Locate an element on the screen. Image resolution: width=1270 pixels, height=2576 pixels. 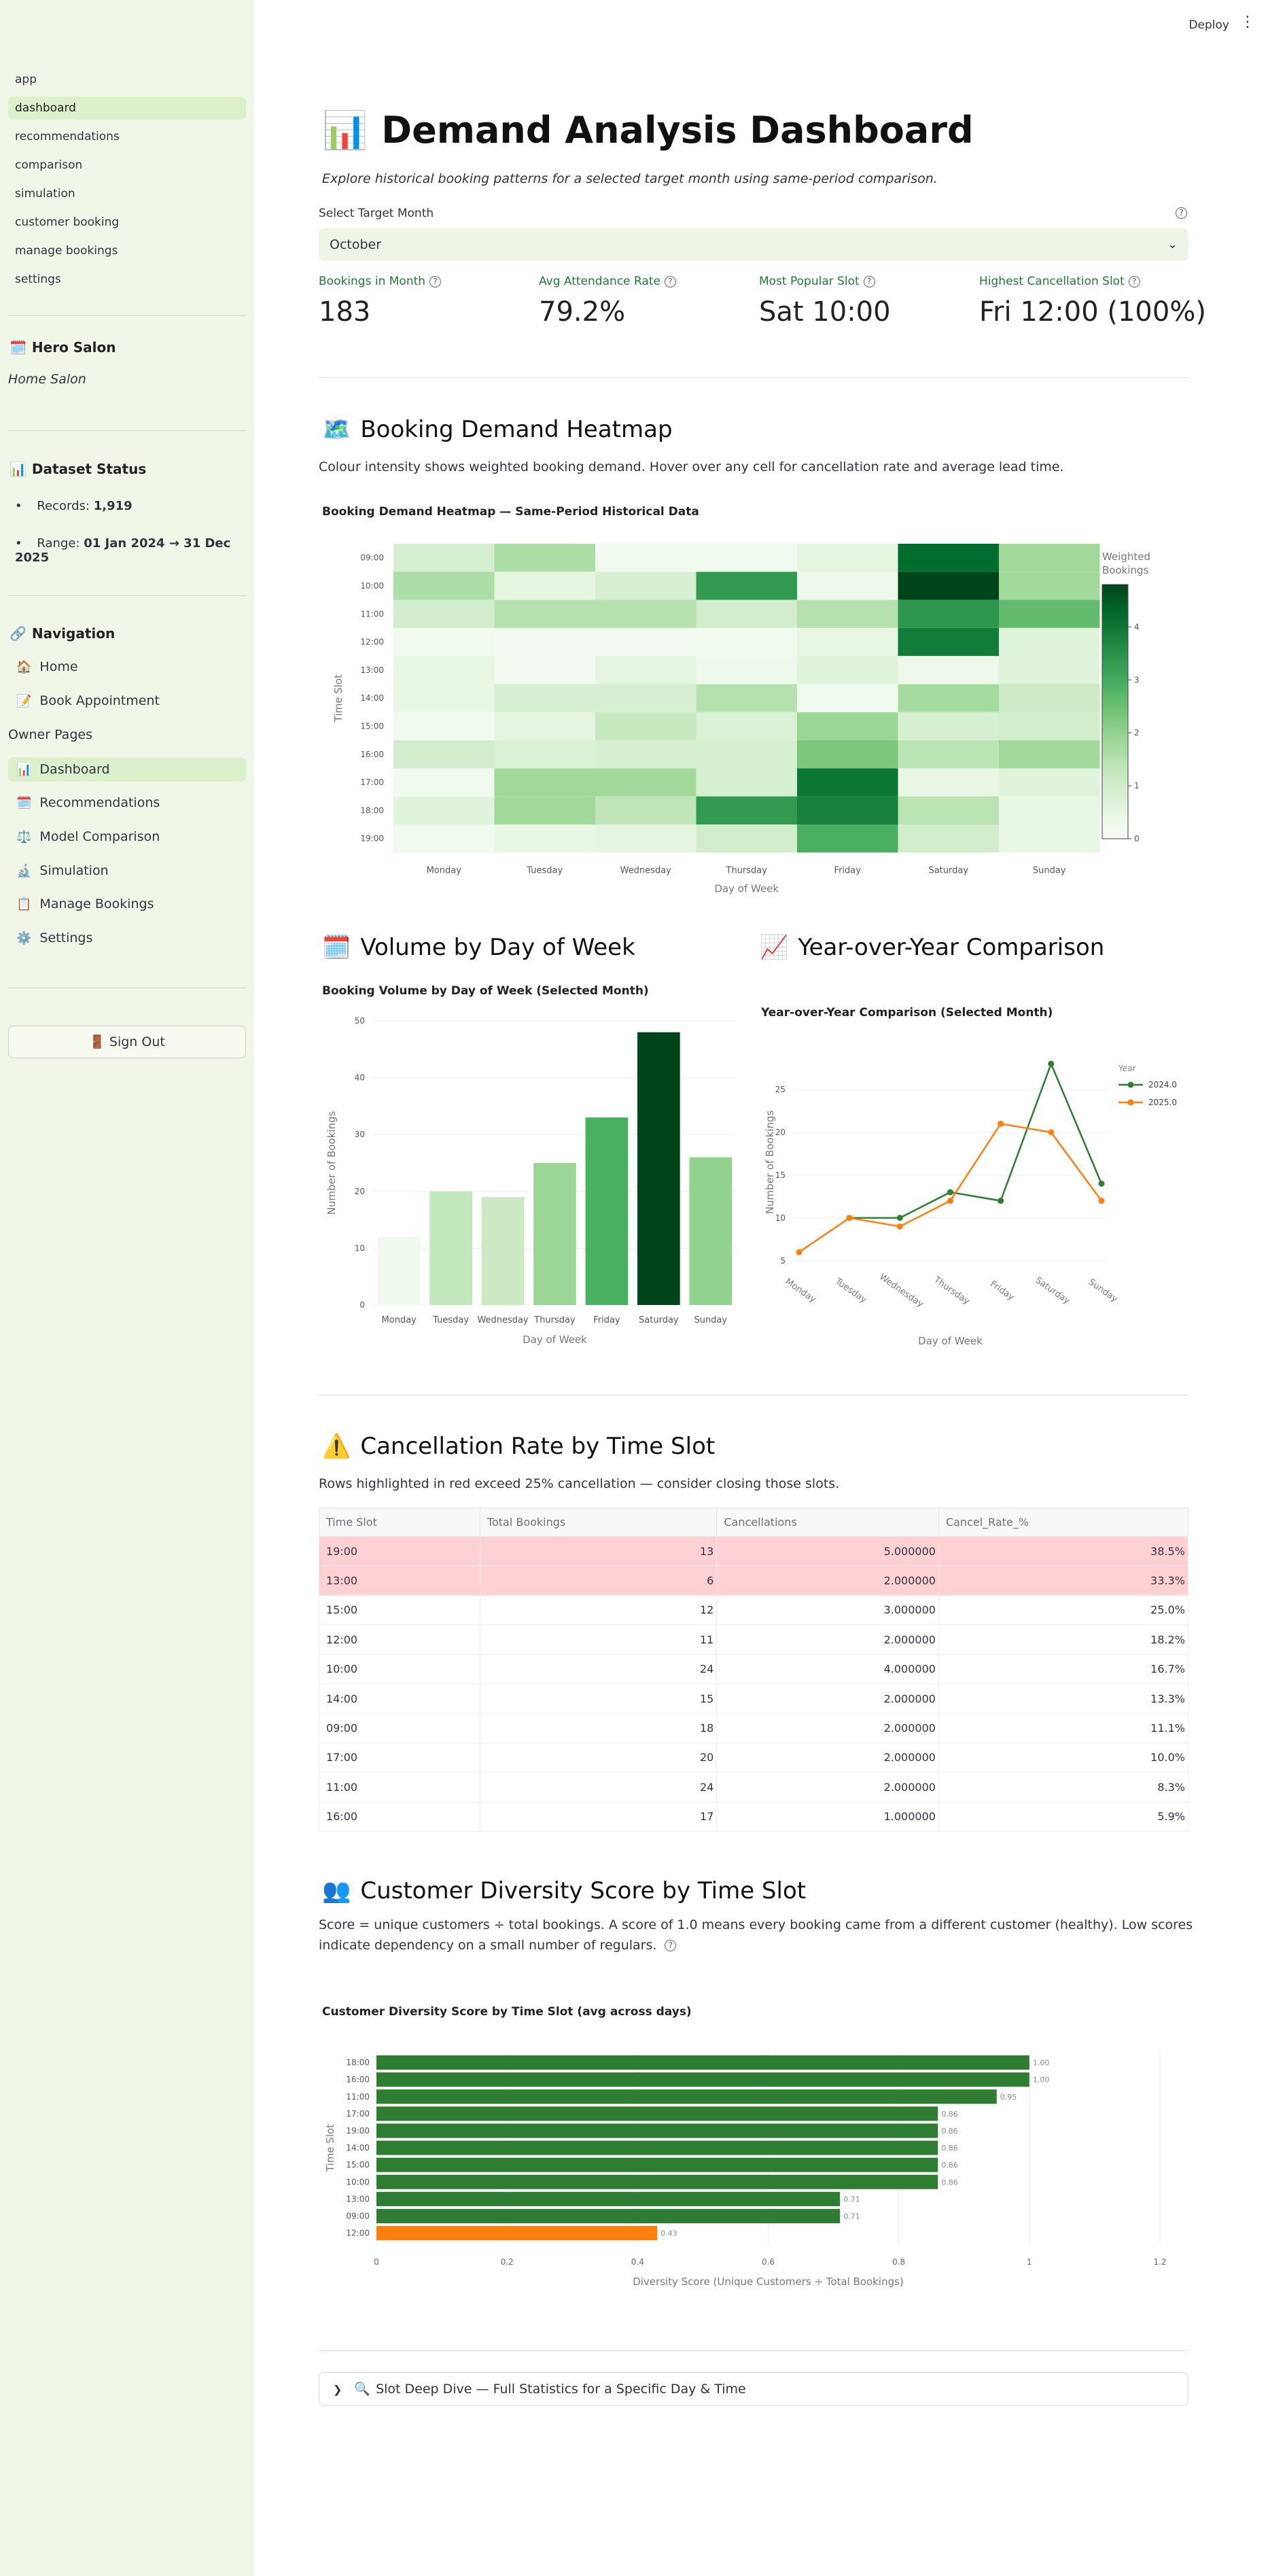
deploy-button: Deploy is located at coordinates (1208, 25).